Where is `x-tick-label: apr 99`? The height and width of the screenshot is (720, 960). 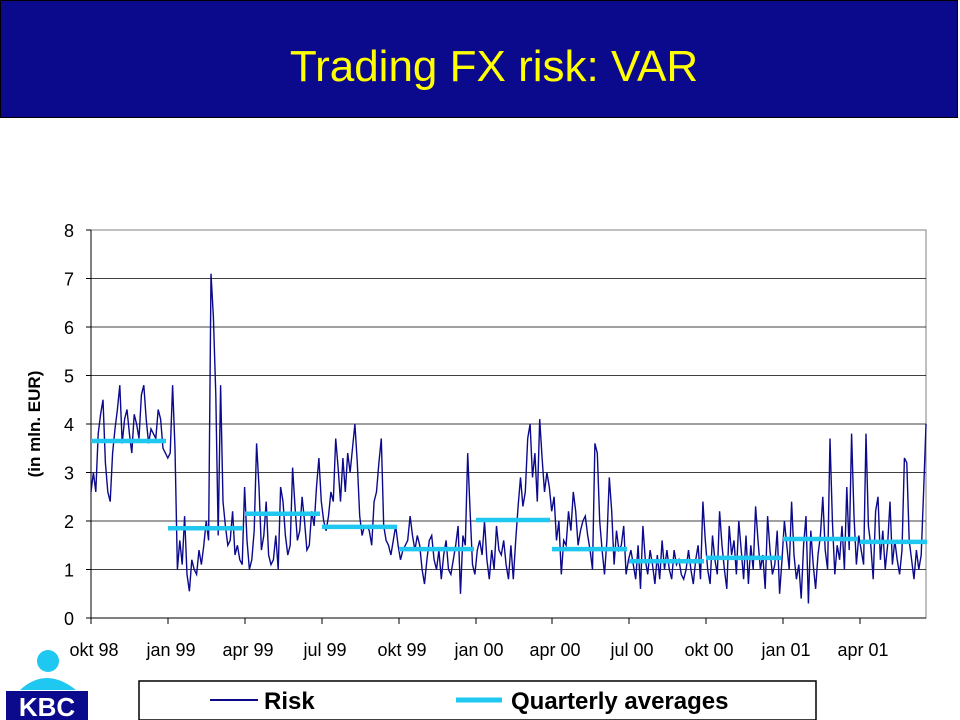
x-tick-label: apr 99 is located at coordinates (247, 650).